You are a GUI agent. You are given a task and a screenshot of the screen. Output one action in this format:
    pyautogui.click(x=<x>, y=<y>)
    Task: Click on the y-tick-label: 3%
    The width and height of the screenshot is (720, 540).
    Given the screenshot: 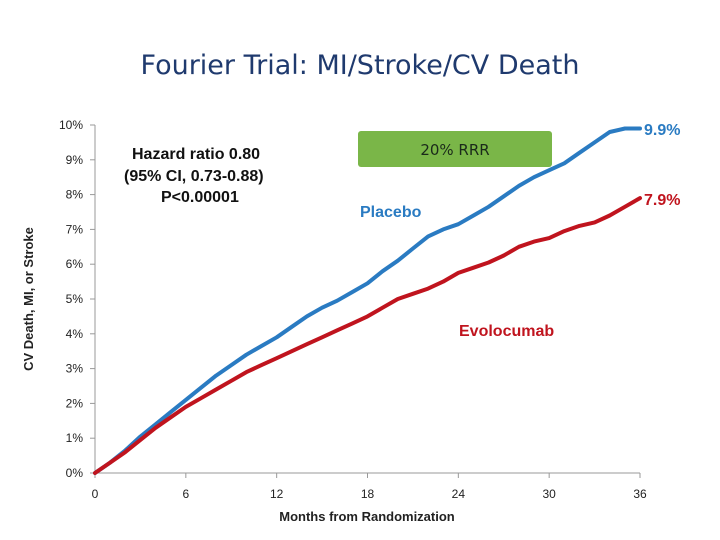 What is the action you would take?
    pyautogui.click(x=75, y=369)
    